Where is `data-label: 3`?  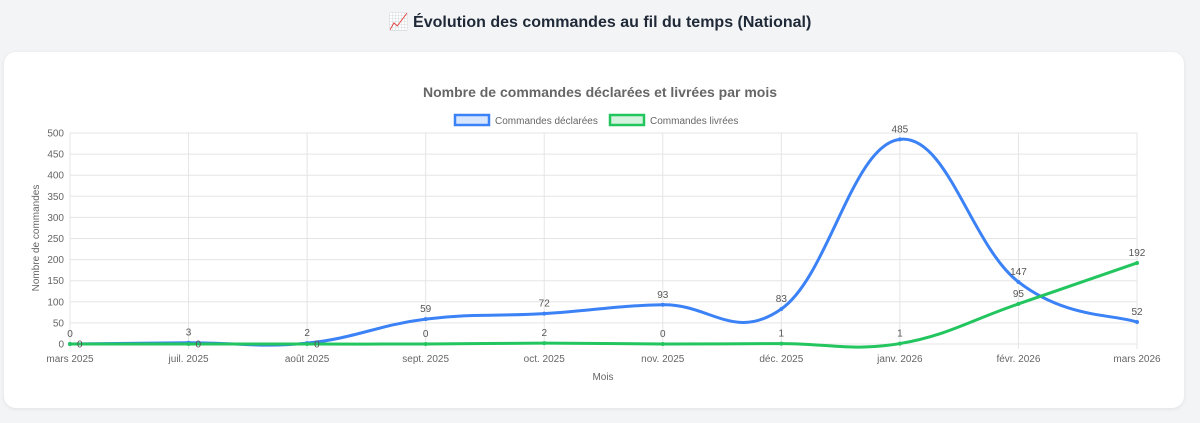
data-label: 3 is located at coordinates (189, 333).